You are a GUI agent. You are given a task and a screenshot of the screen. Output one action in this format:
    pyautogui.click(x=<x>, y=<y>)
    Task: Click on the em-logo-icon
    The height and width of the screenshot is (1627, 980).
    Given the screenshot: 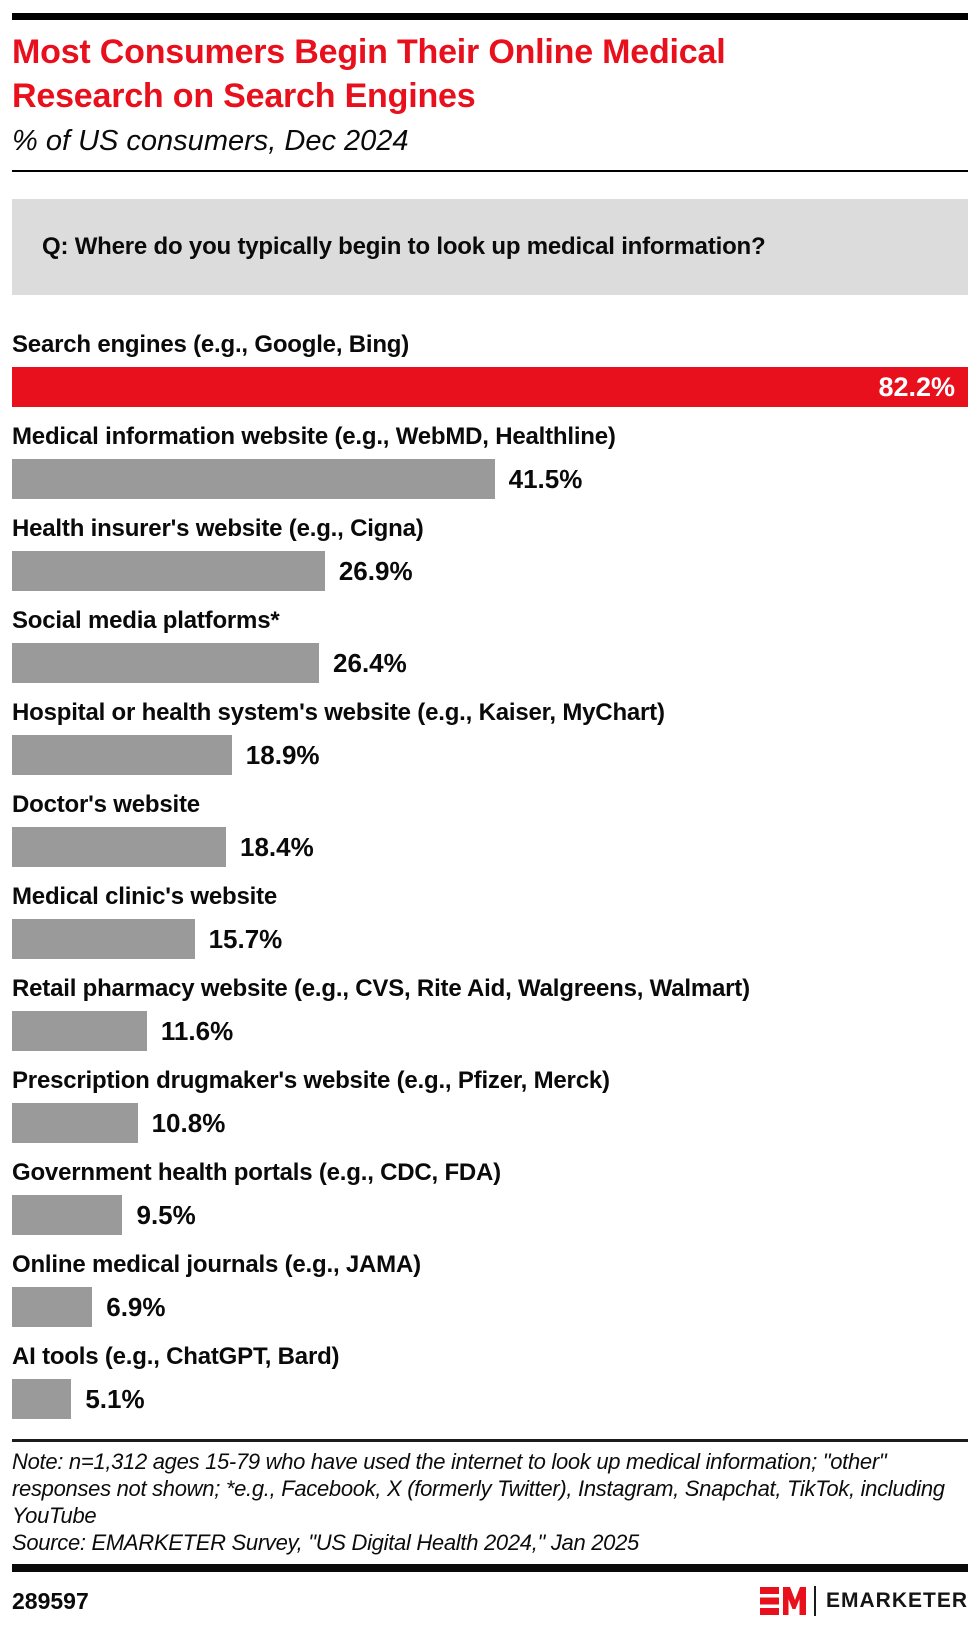 What is the action you would take?
    pyautogui.click(x=782, y=1601)
    